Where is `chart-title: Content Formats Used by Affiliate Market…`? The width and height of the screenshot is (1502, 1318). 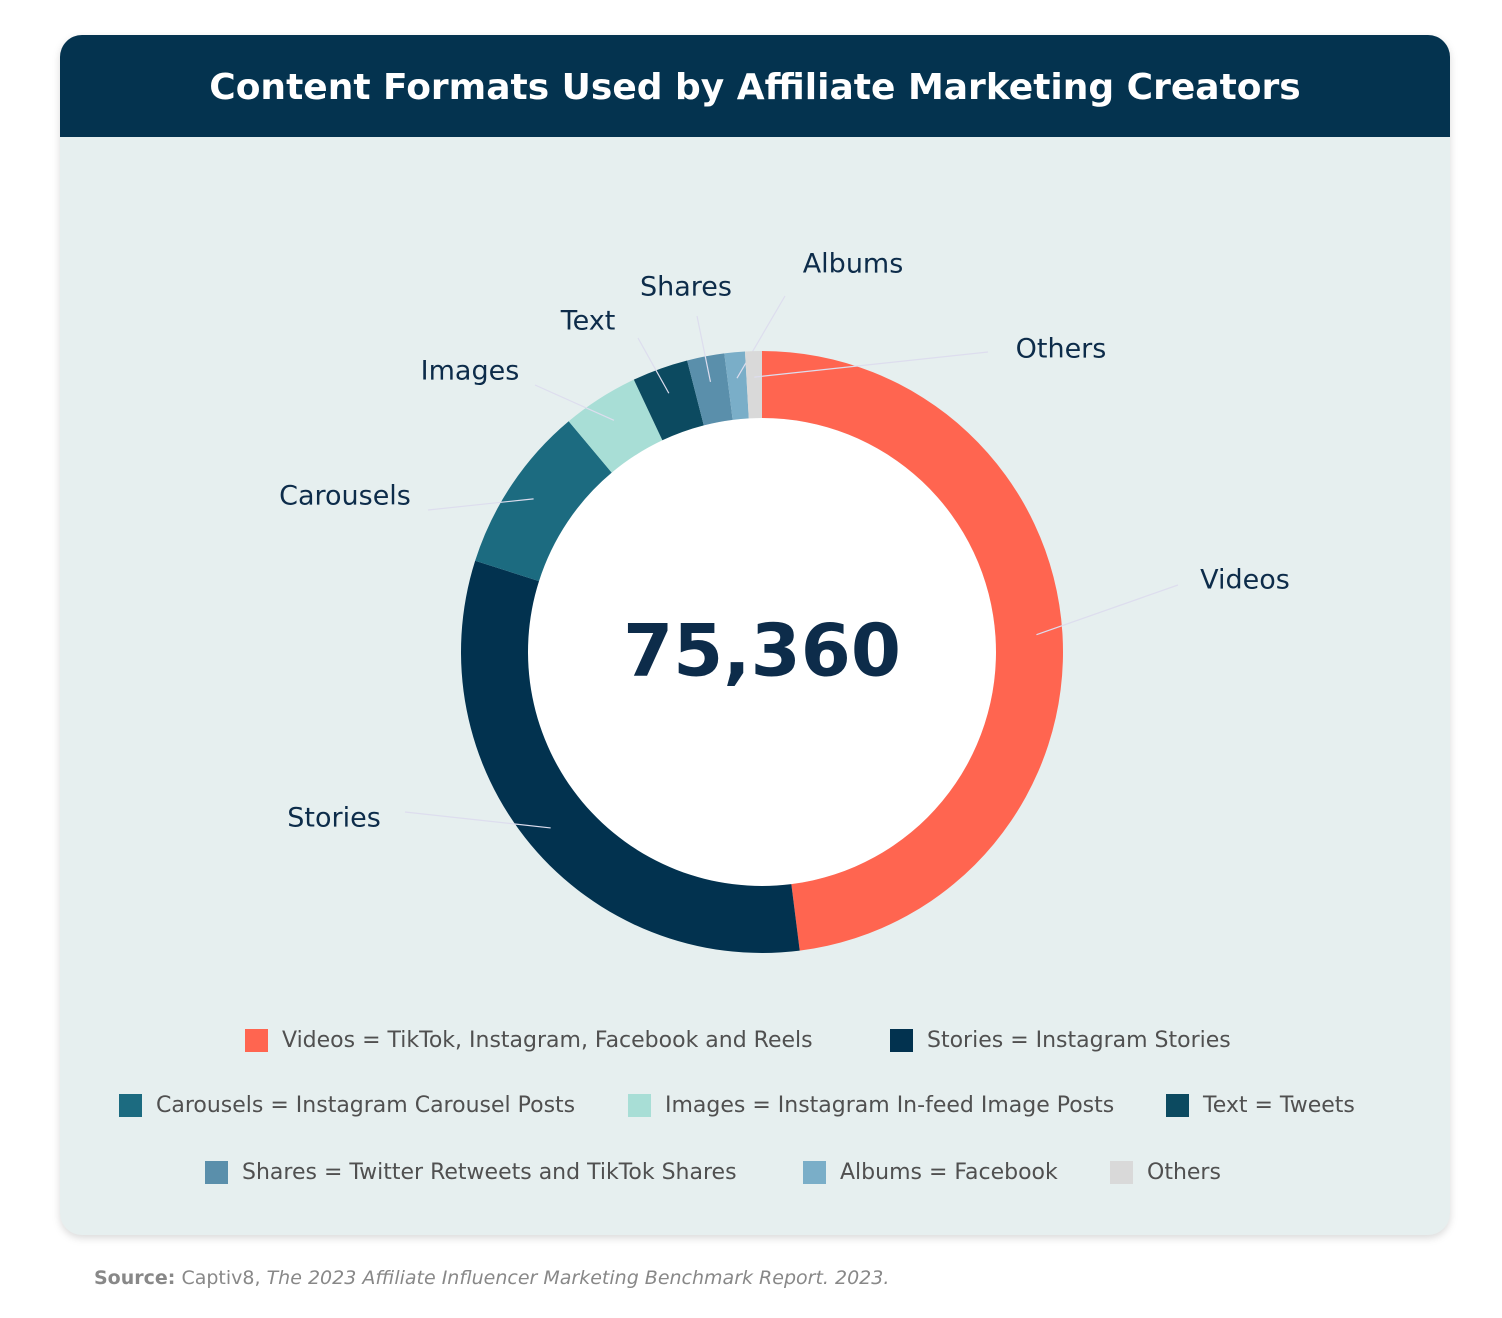 chart-title: Content Formats Used by Affiliate Market… is located at coordinates (754, 87).